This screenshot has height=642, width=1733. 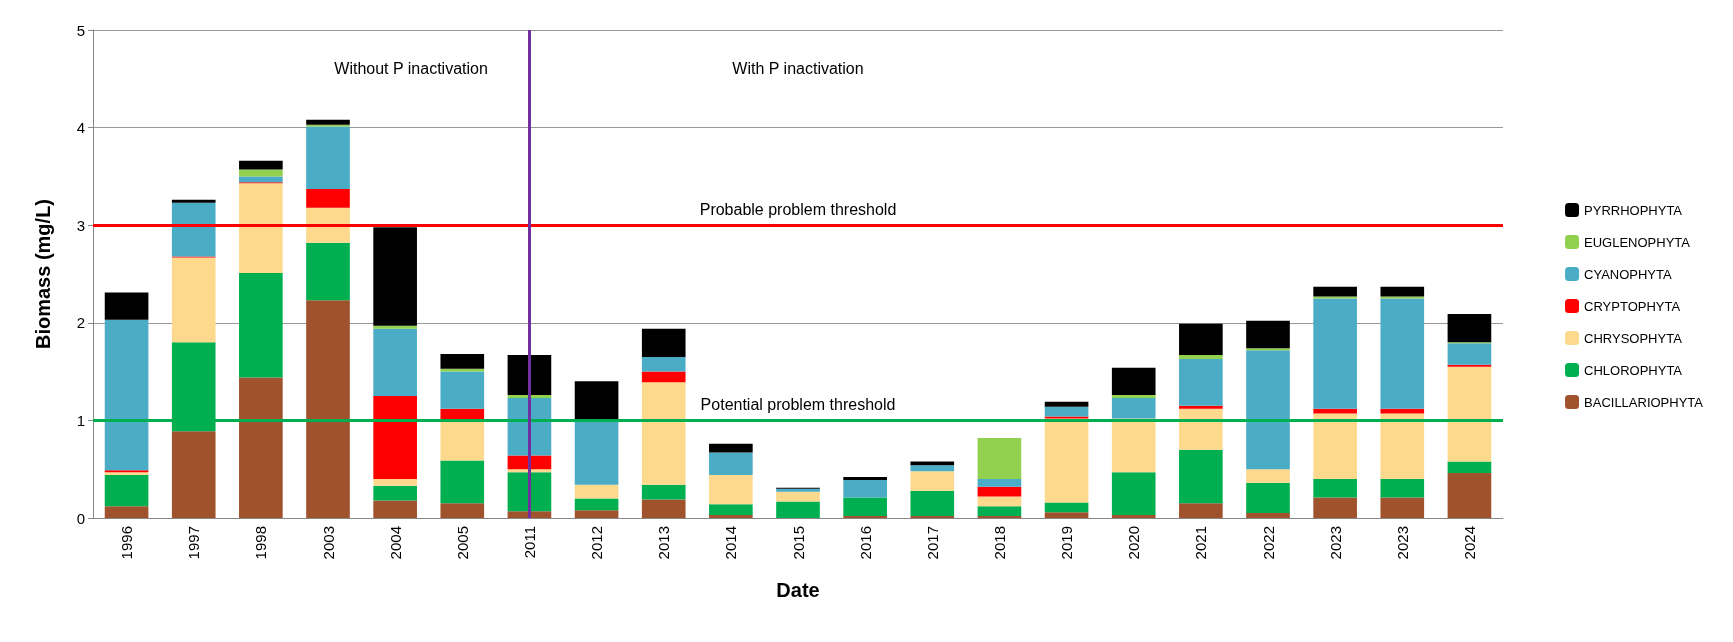 What do you see at coordinates (731, 543) in the screenshot?
I see `x-tick-label: 2014` at bounding box center [731, 543].